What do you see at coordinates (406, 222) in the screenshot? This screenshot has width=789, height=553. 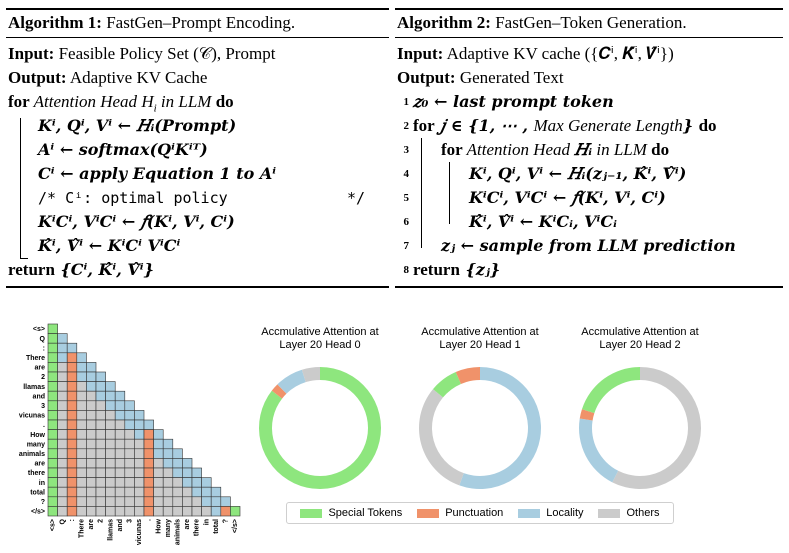 I see `line-number: 6` at bounding box center [406, 222].